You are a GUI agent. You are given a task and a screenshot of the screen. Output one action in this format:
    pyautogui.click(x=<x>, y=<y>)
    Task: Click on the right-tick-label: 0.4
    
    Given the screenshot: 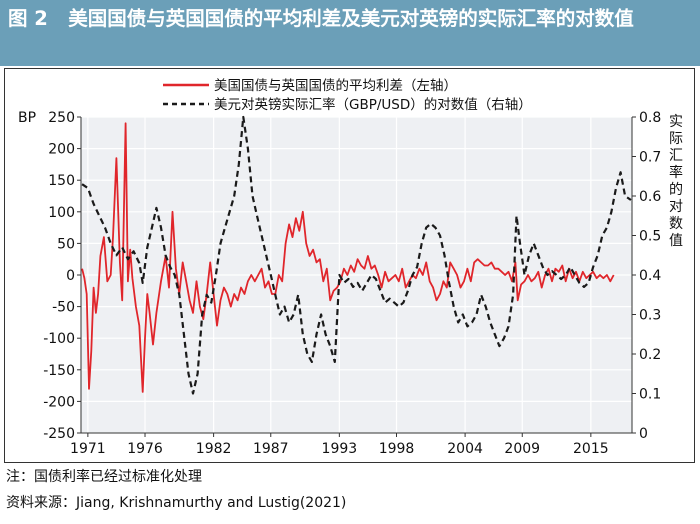 What is the action you would take?
    pyautogui.click(x=650, y=276)
    